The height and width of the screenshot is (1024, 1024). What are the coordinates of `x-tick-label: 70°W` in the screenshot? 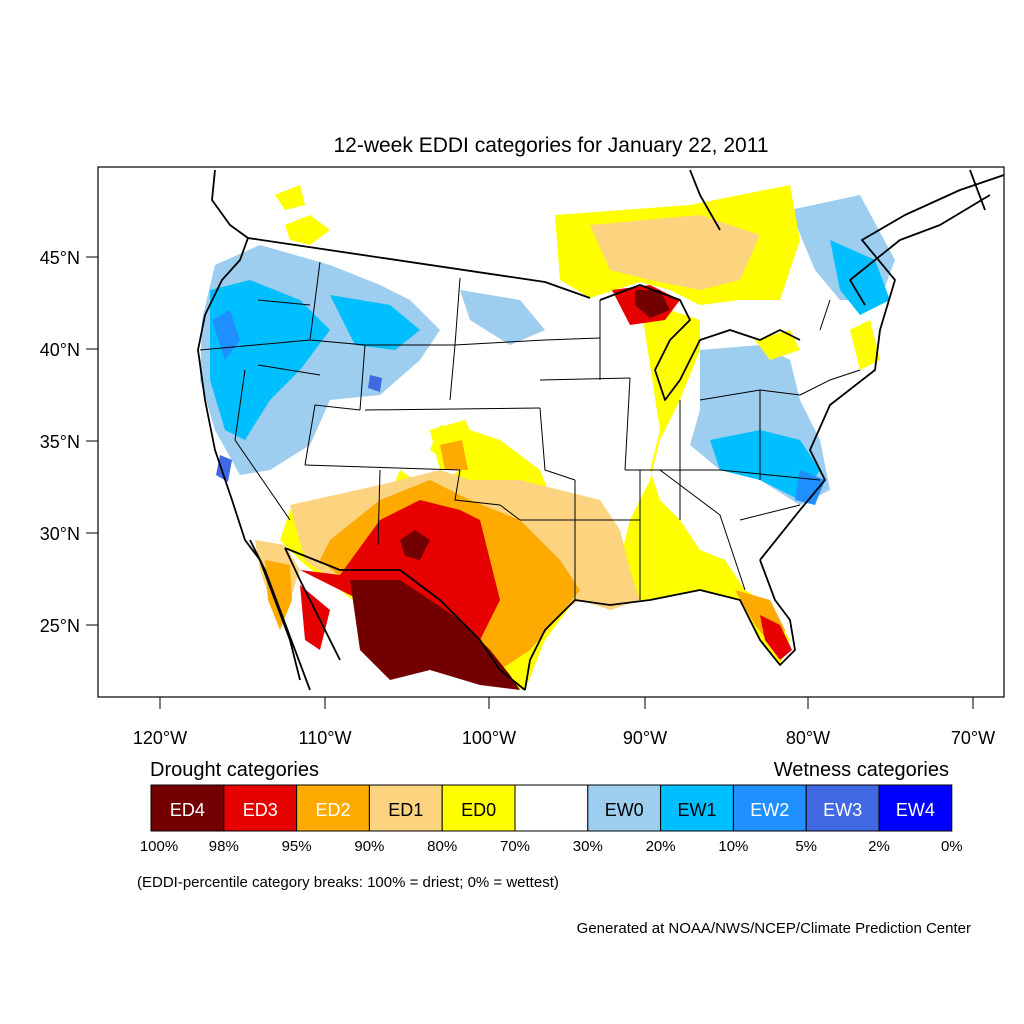 It's located at (973, 738).